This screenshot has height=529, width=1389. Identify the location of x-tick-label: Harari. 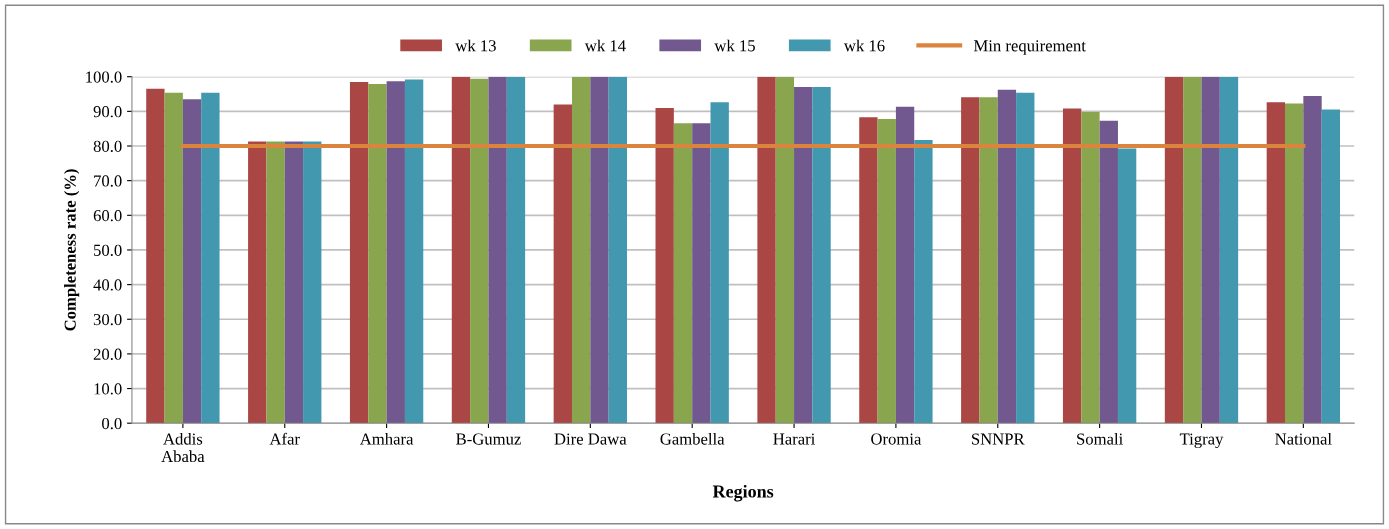
(794, 439).